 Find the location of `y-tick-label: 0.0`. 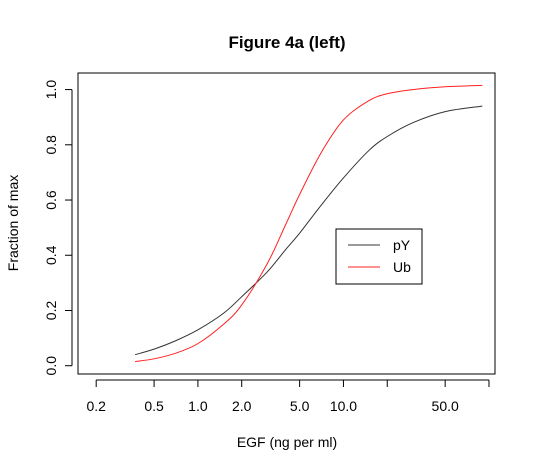

y-tick-label: 0.0 is located at coordinates (51, 366).